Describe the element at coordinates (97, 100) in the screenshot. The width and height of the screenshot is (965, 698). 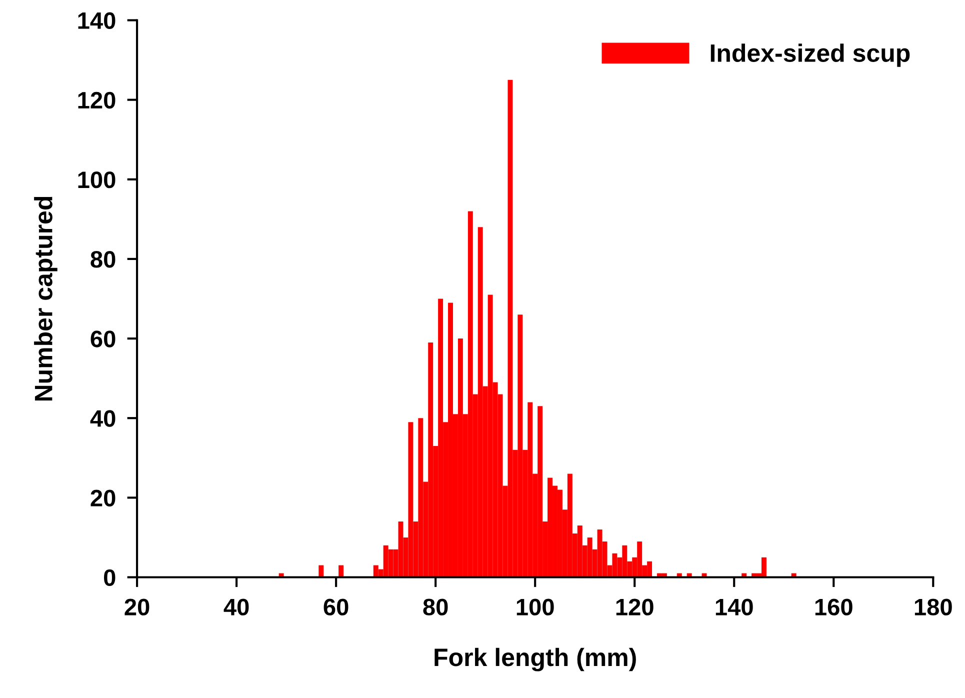
I see `y-tick-label: 120` at that location.